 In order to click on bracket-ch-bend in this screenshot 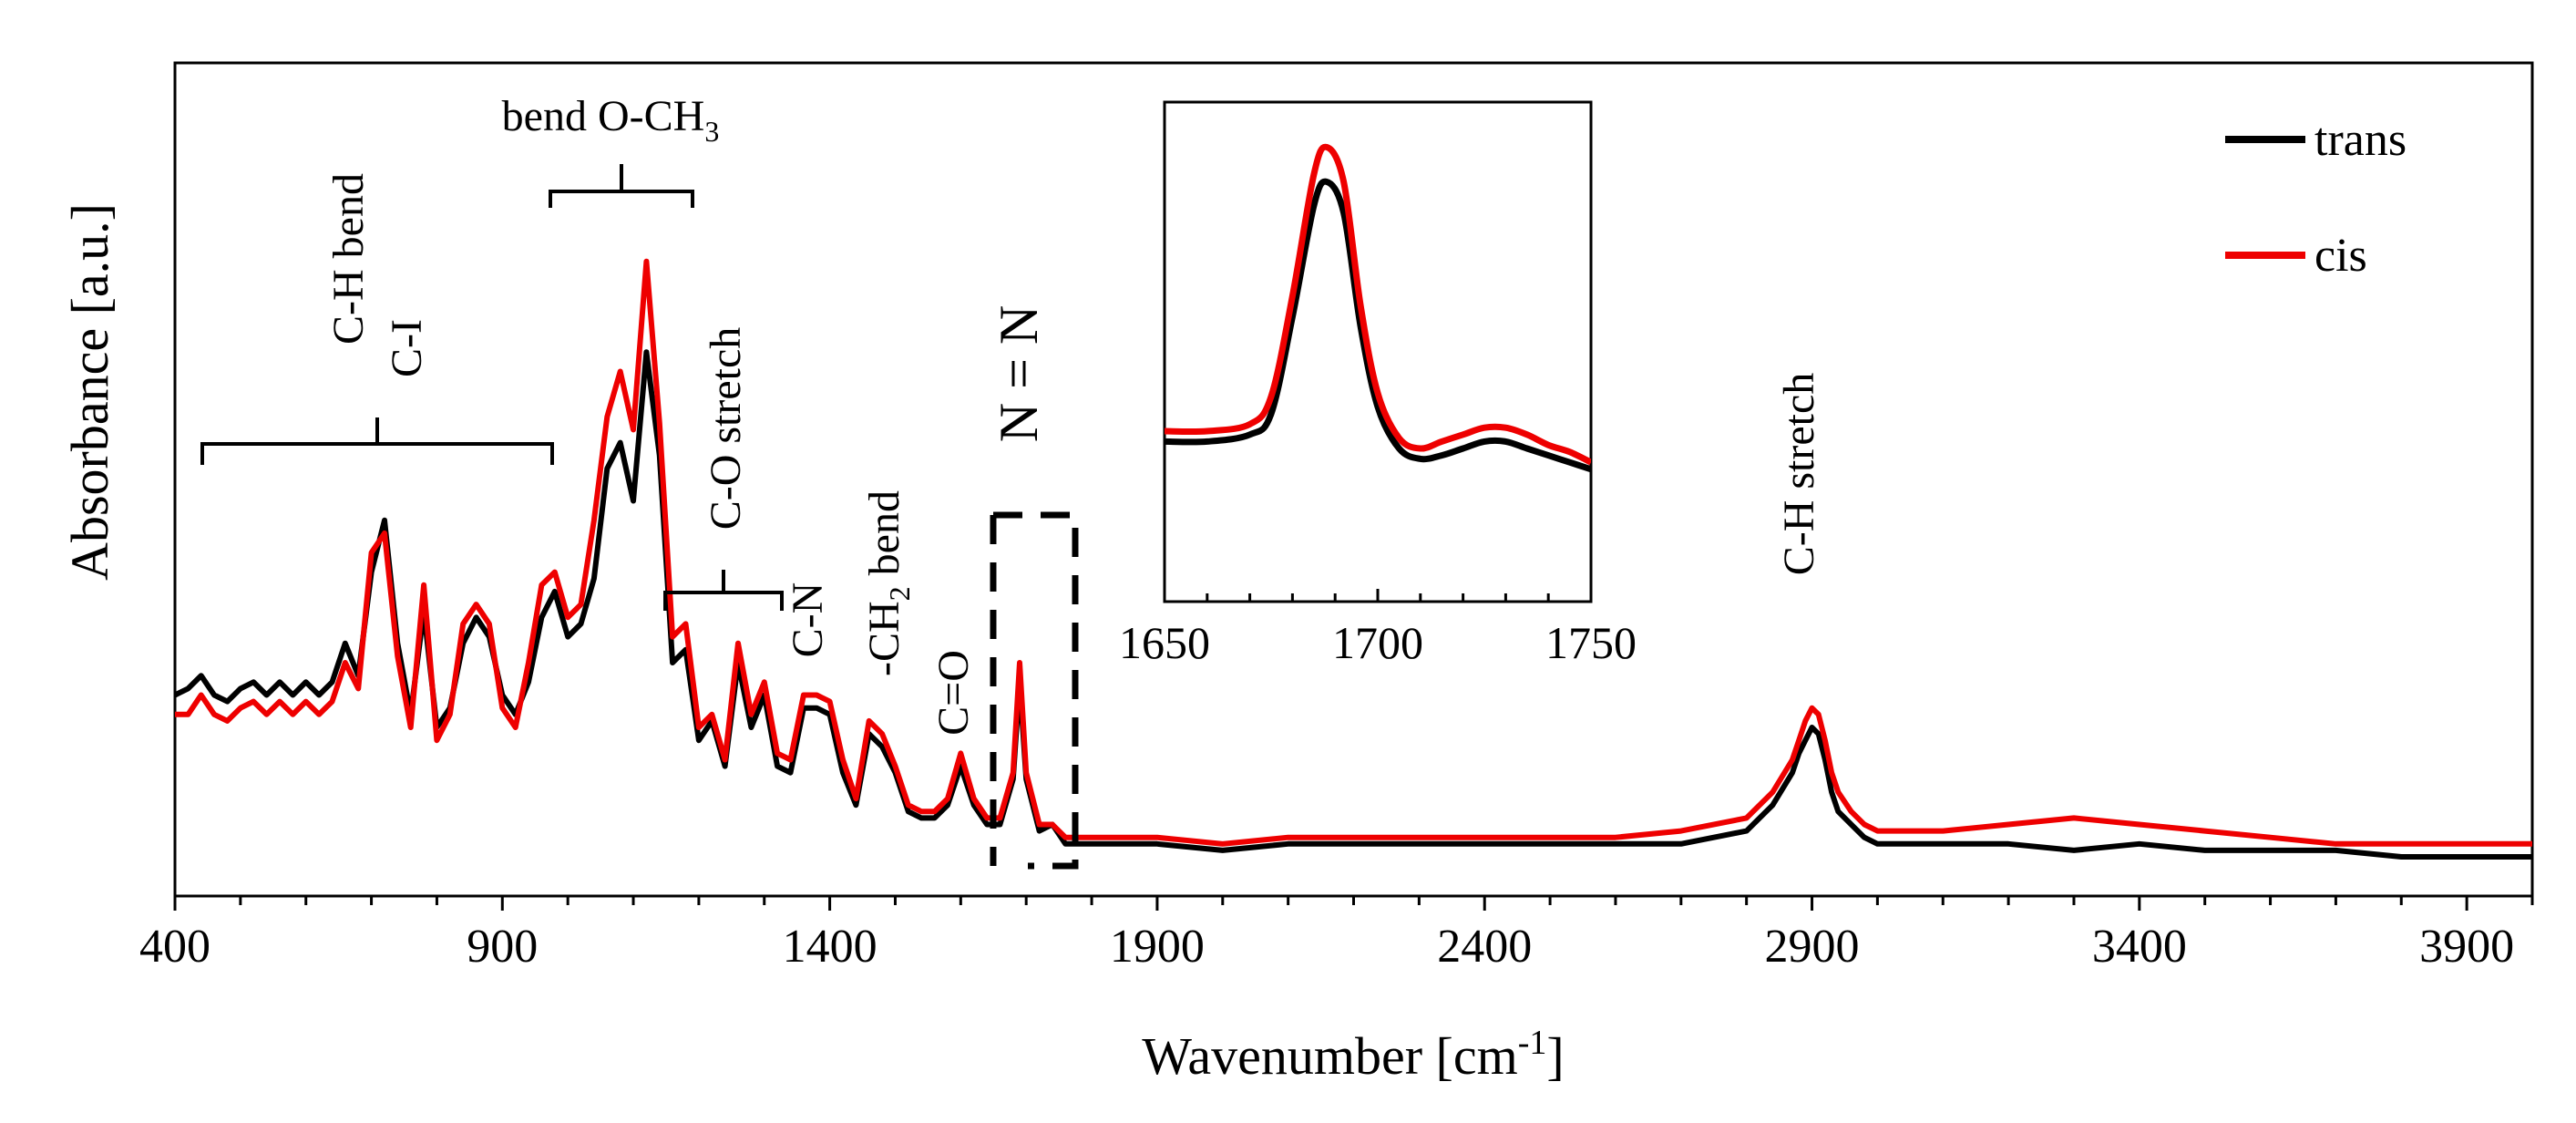, I will do `click(377, 441)`.